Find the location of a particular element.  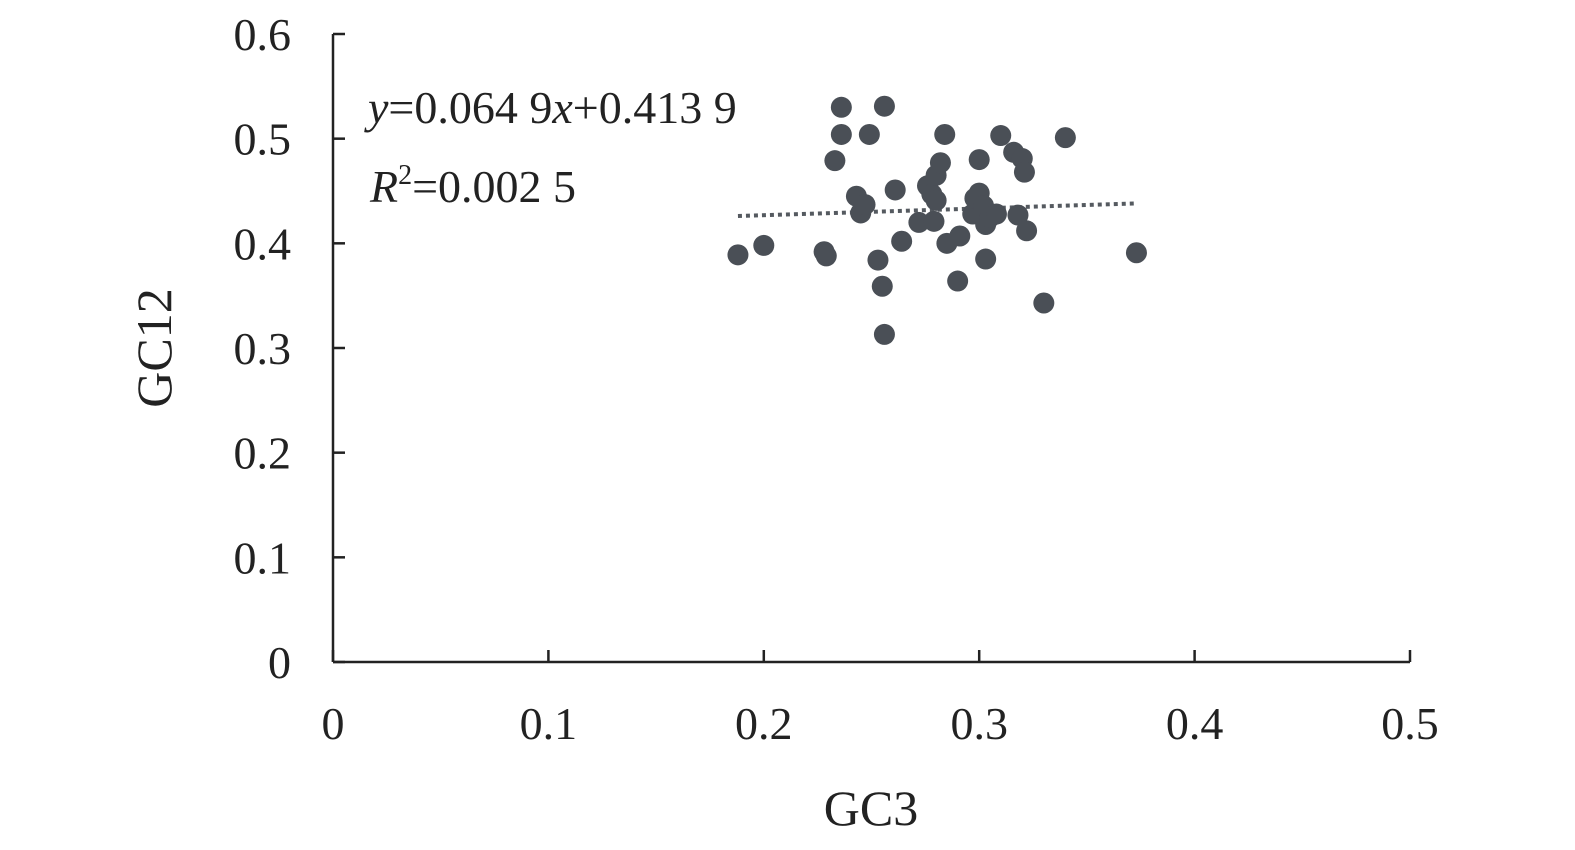

regression-equation: y=0.064 9x+0.413 9 is located at coordinates (550, 107).